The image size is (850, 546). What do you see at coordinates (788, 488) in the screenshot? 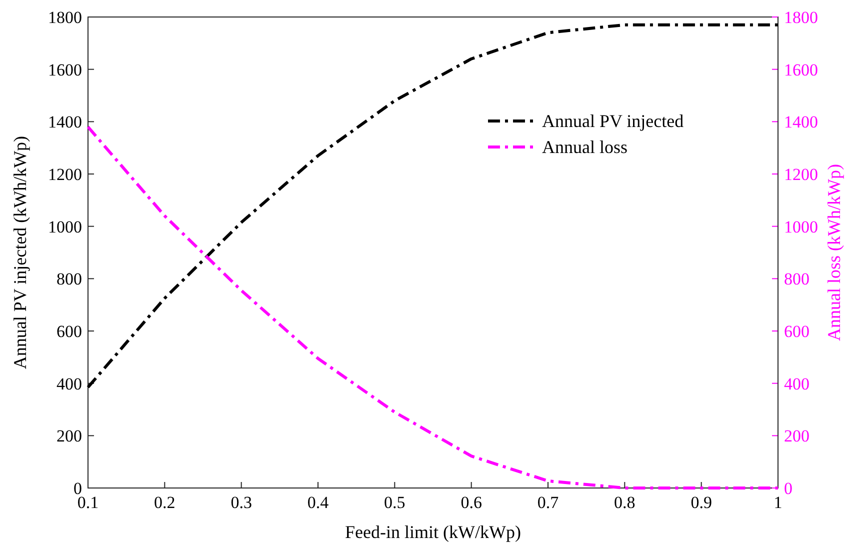
I see `y2-tick-label: 0` at bounding box center [788, 488].